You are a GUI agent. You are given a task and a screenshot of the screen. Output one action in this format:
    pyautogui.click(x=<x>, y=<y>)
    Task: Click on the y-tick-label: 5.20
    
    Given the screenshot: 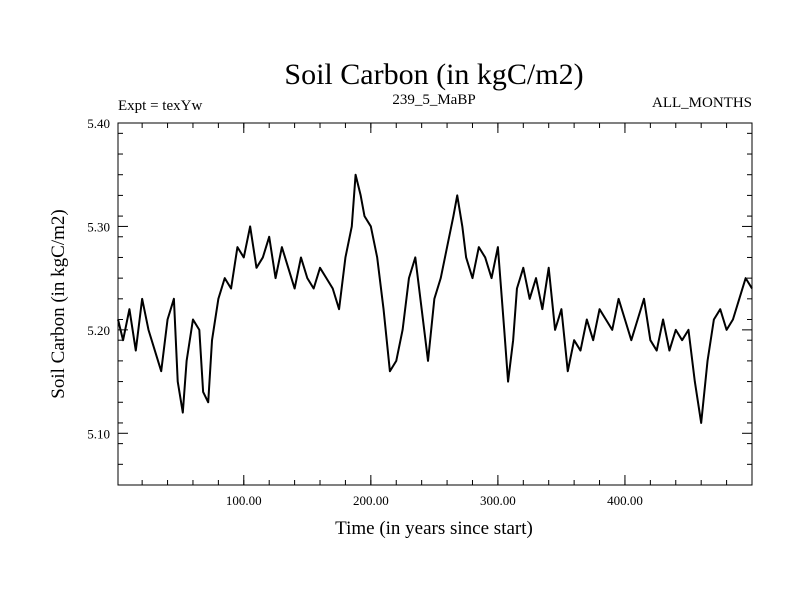 What is the action you would take?
    pyautogui.click(x=98, y=330)
    